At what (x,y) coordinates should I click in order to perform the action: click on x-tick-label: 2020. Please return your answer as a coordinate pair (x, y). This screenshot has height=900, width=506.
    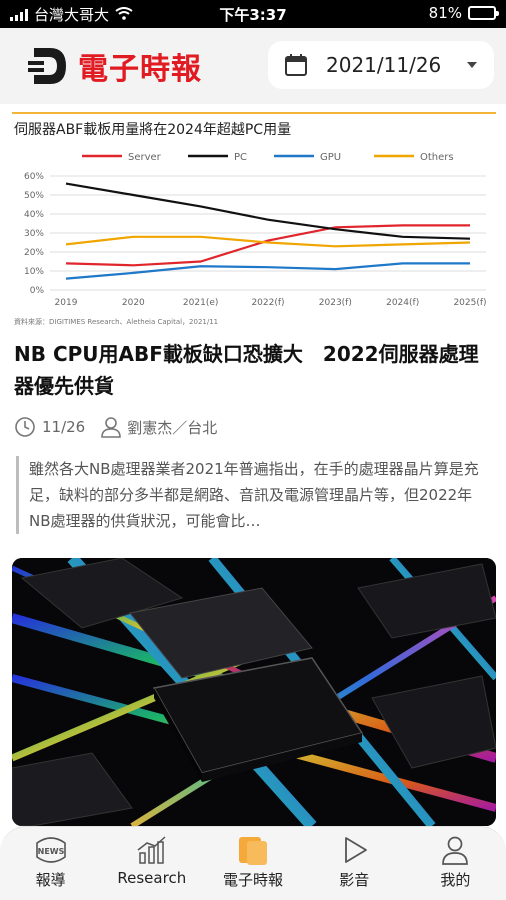
    Looking at the image, I should click on (133, 303).